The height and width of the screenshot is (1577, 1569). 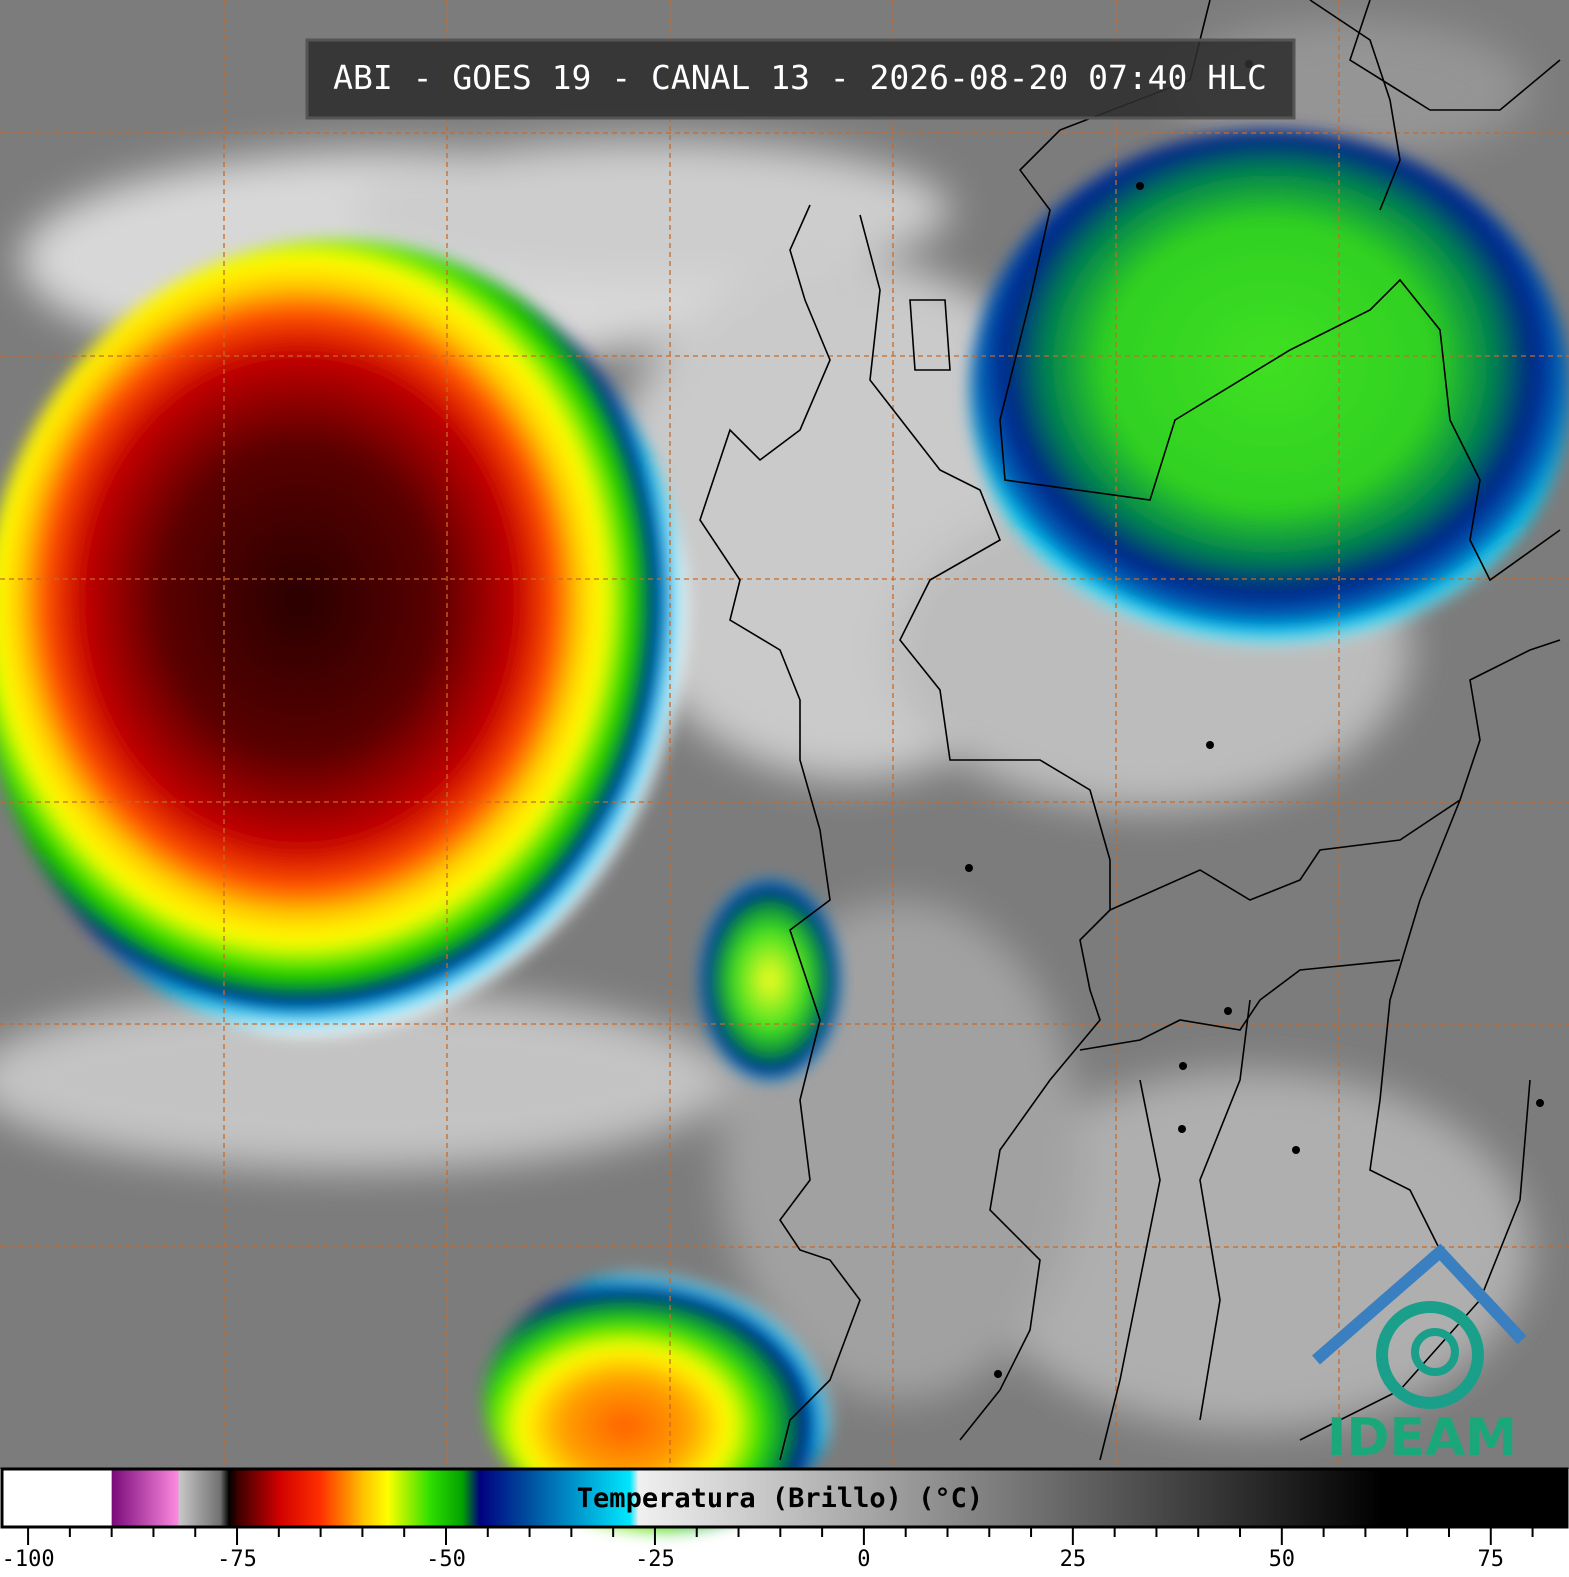 I want to click on logo: IDEAM, so click(x=1419, y=1355).